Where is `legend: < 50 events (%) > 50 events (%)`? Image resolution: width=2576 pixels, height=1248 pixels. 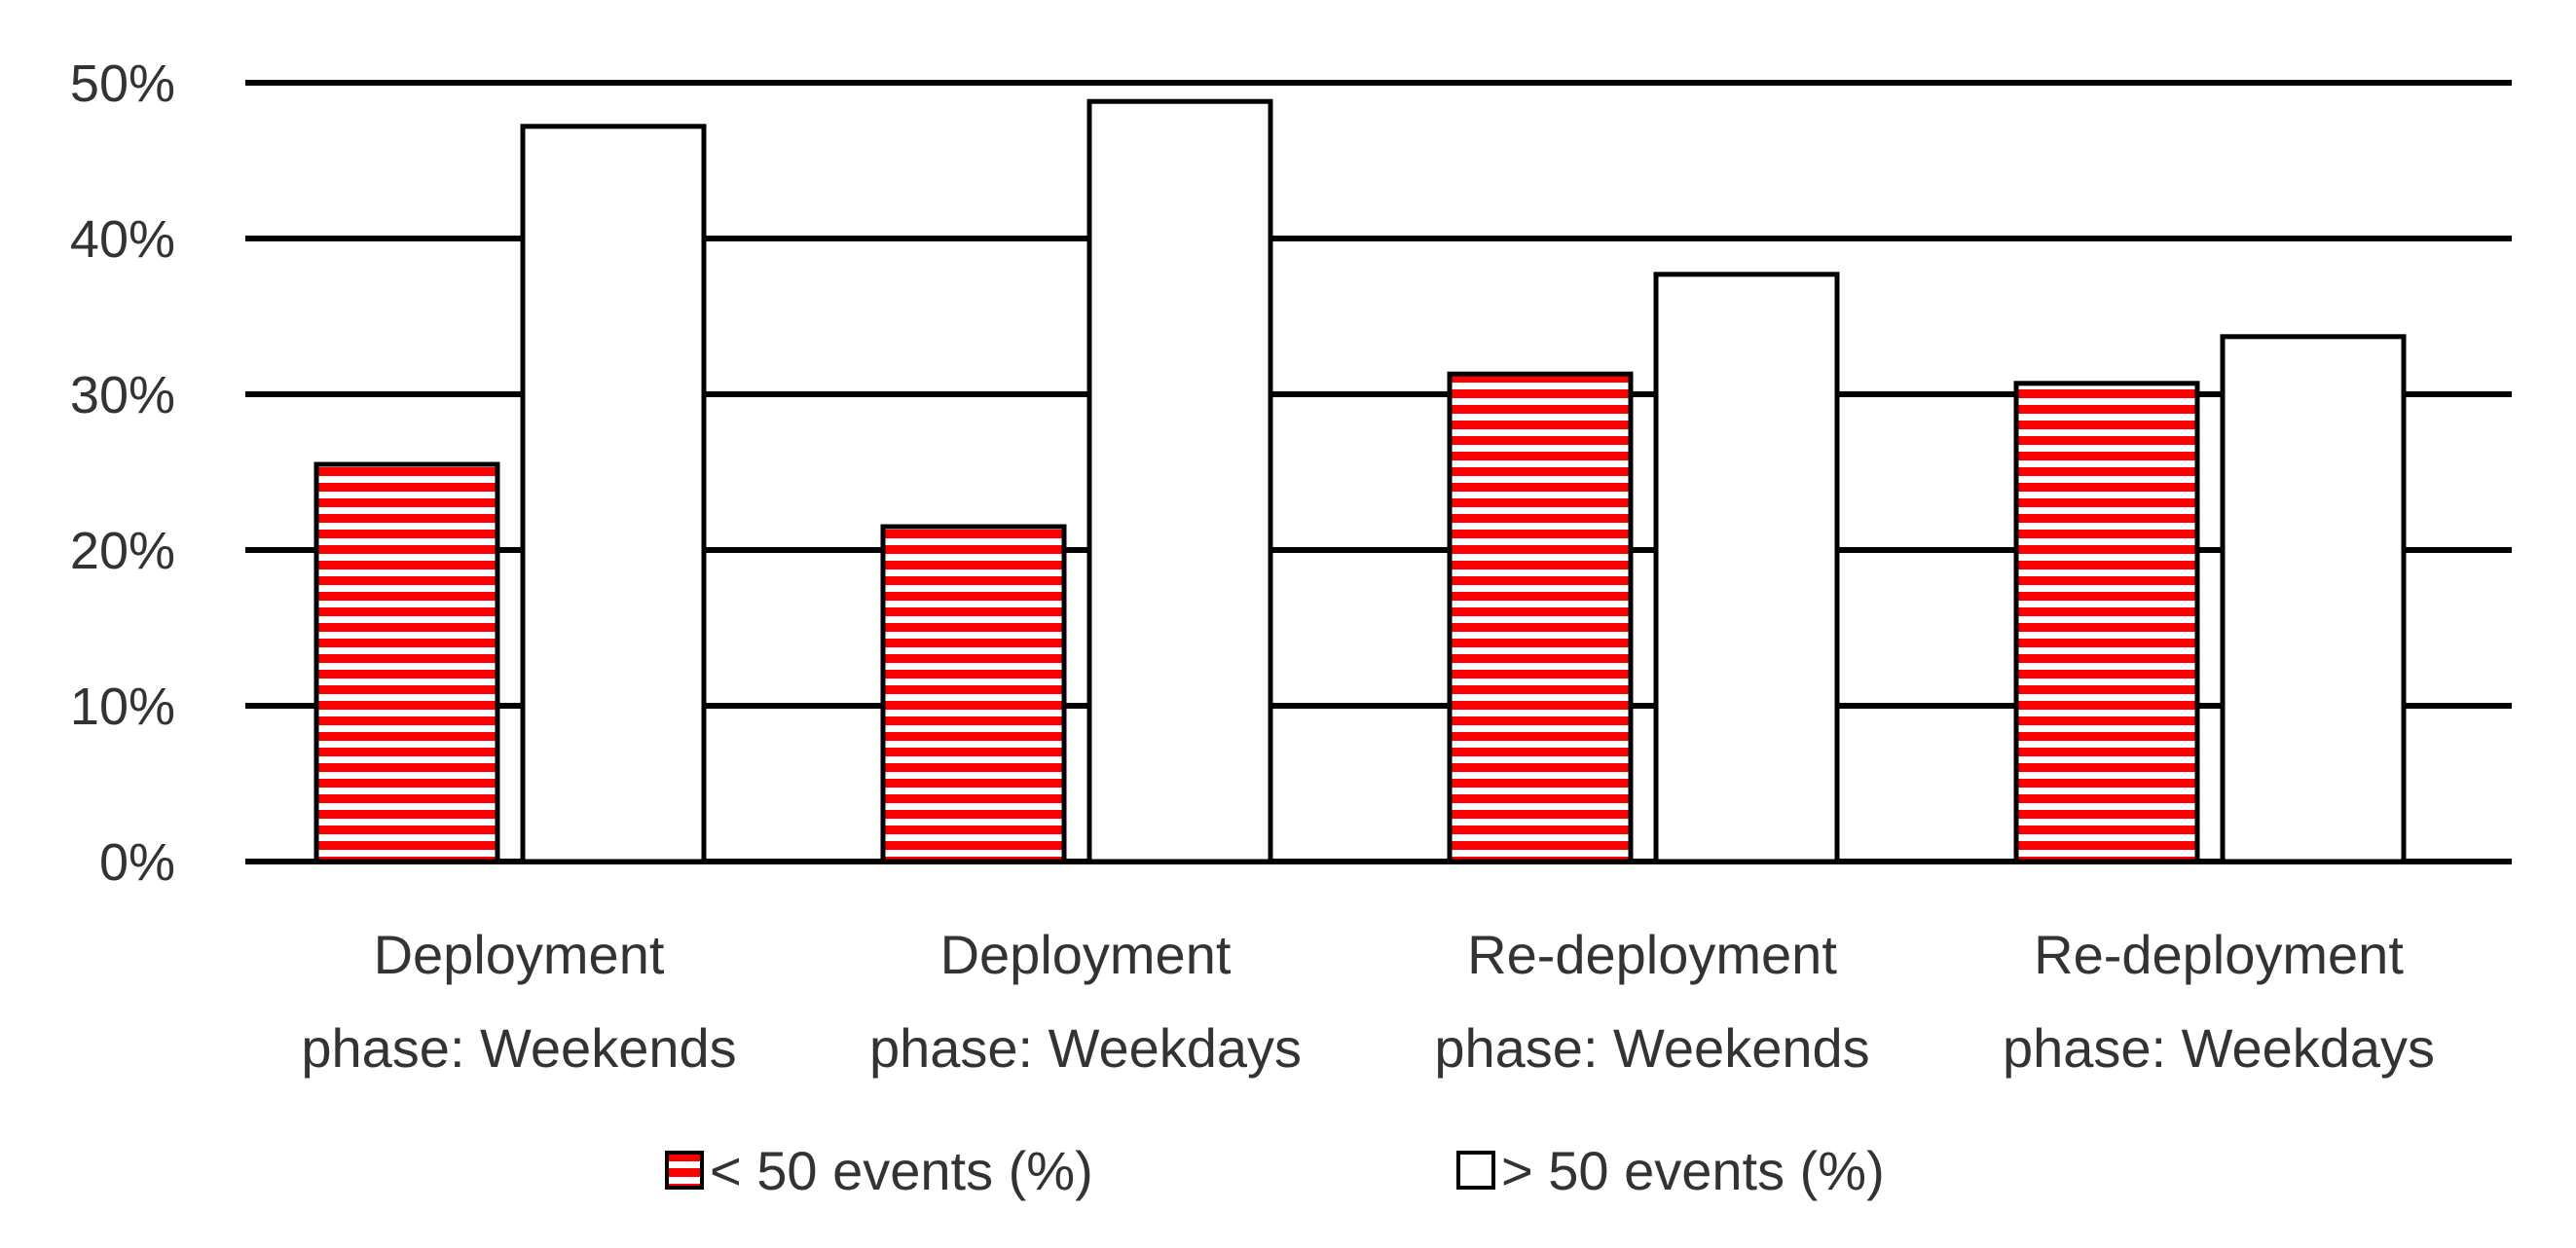
legend: < 50 events (%) > 50 events (%) is located at coordinates (1275, 1170).